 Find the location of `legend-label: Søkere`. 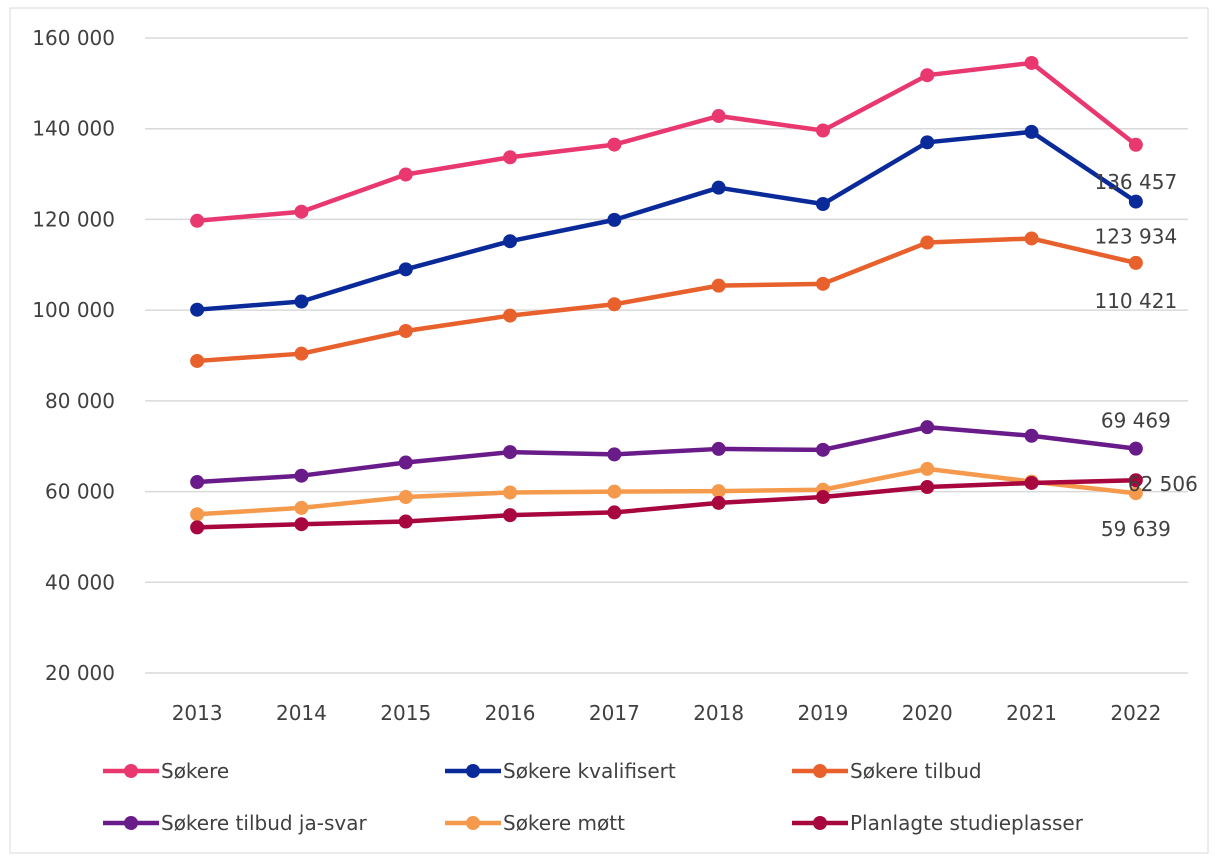

legend-label: Søkere is located at coordinates (195, 771).